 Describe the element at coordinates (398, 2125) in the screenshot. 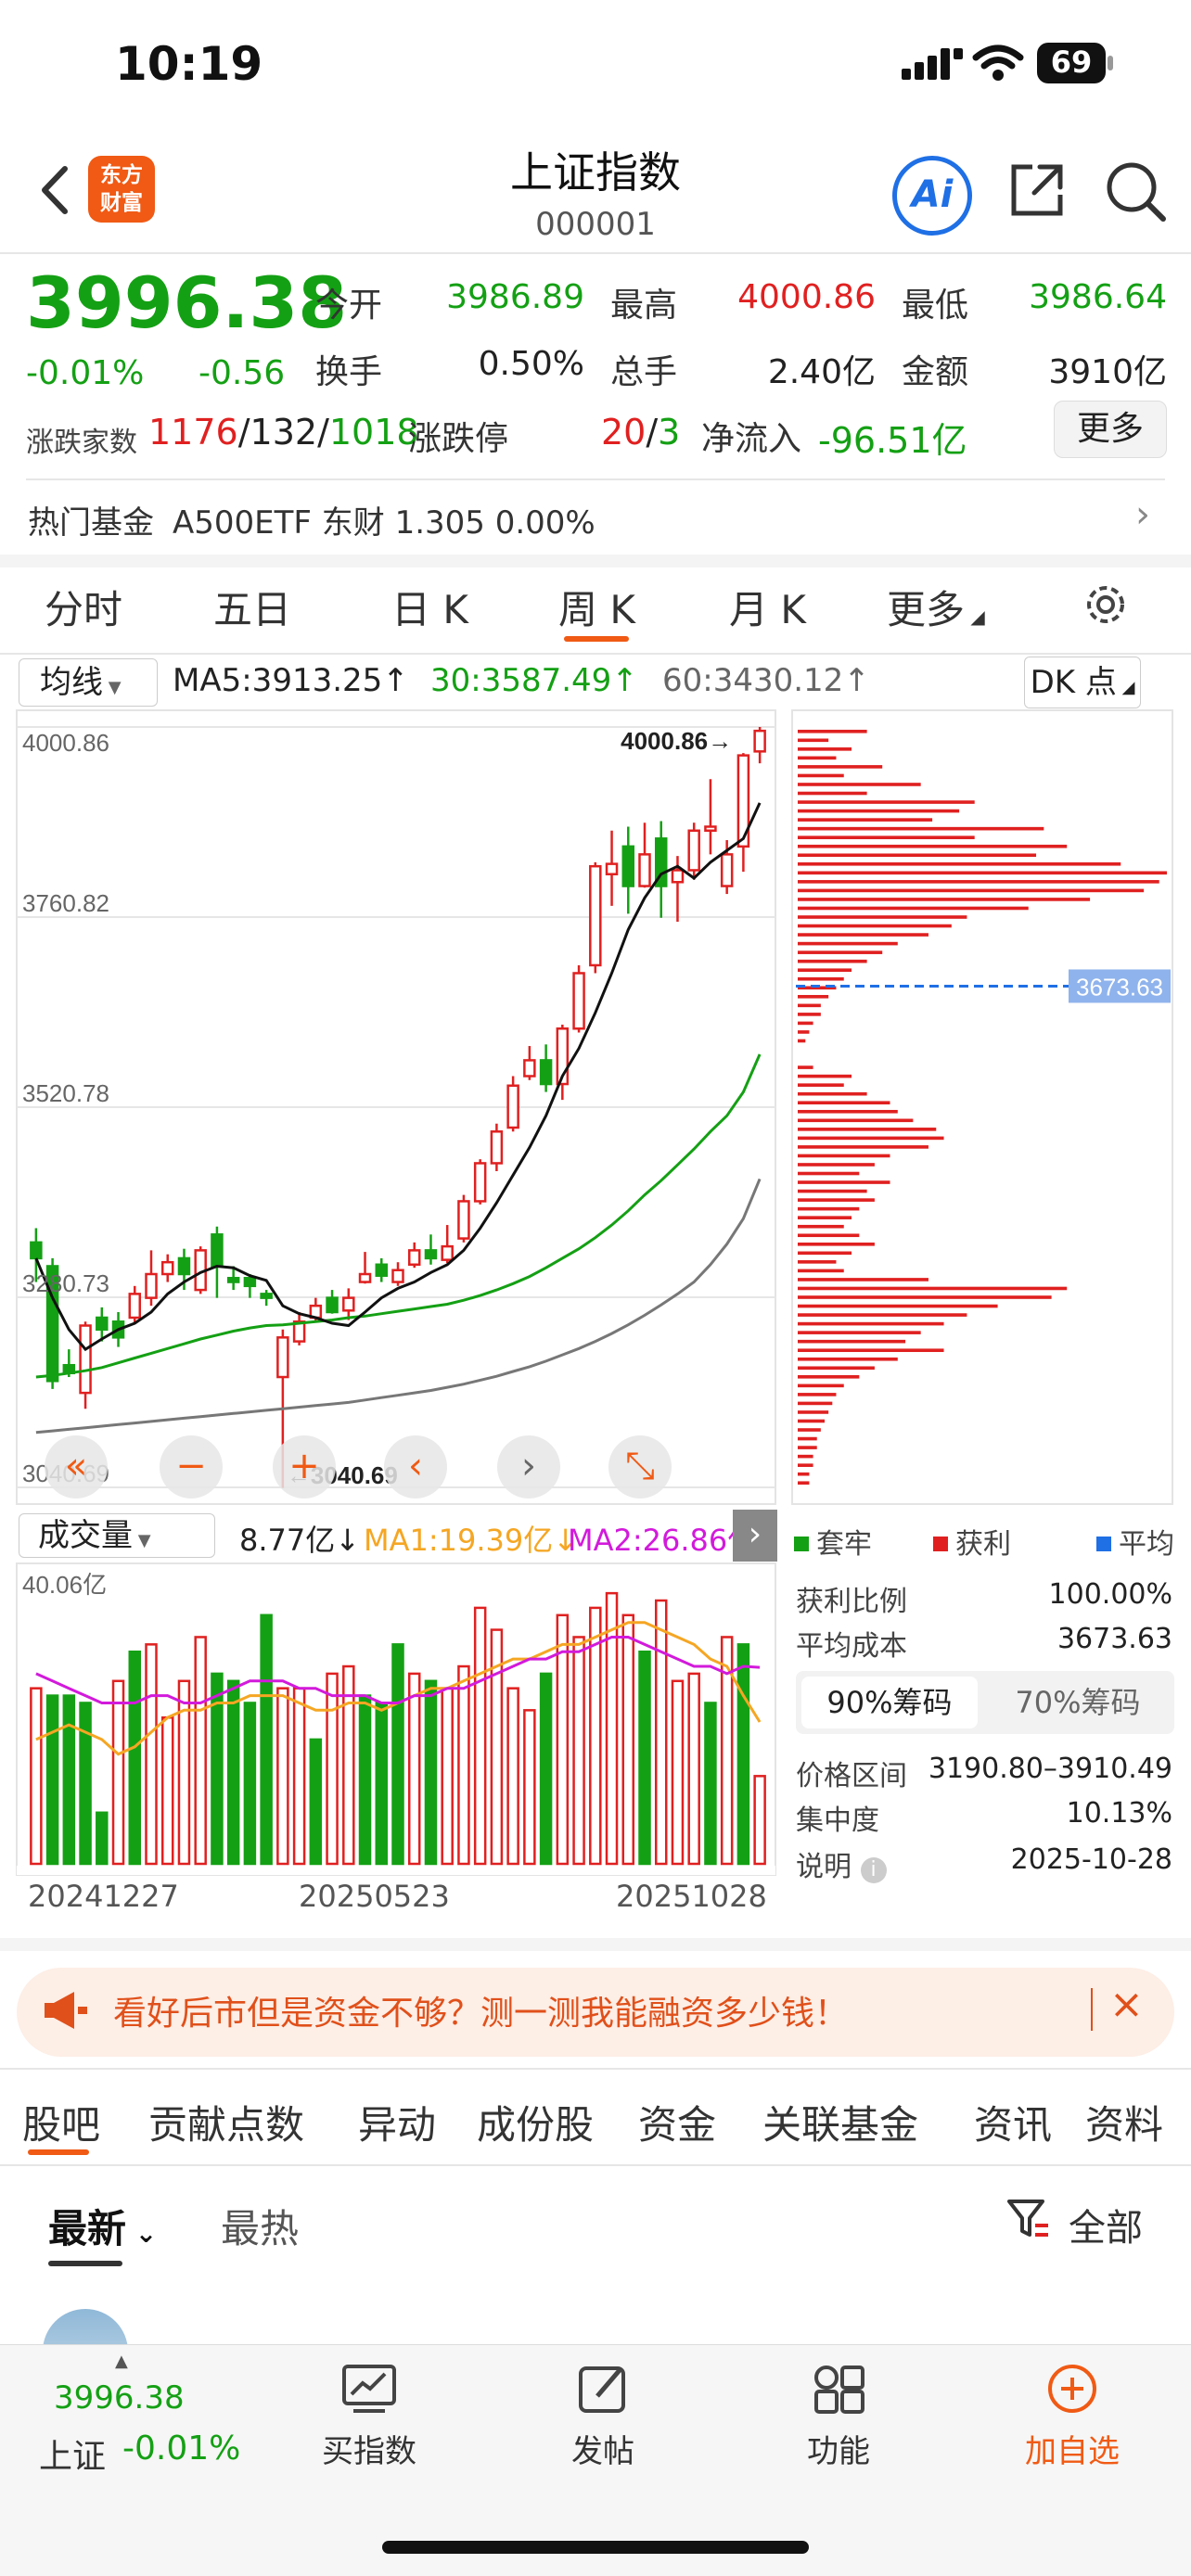

I see `tab-movements: 异动` at that location.